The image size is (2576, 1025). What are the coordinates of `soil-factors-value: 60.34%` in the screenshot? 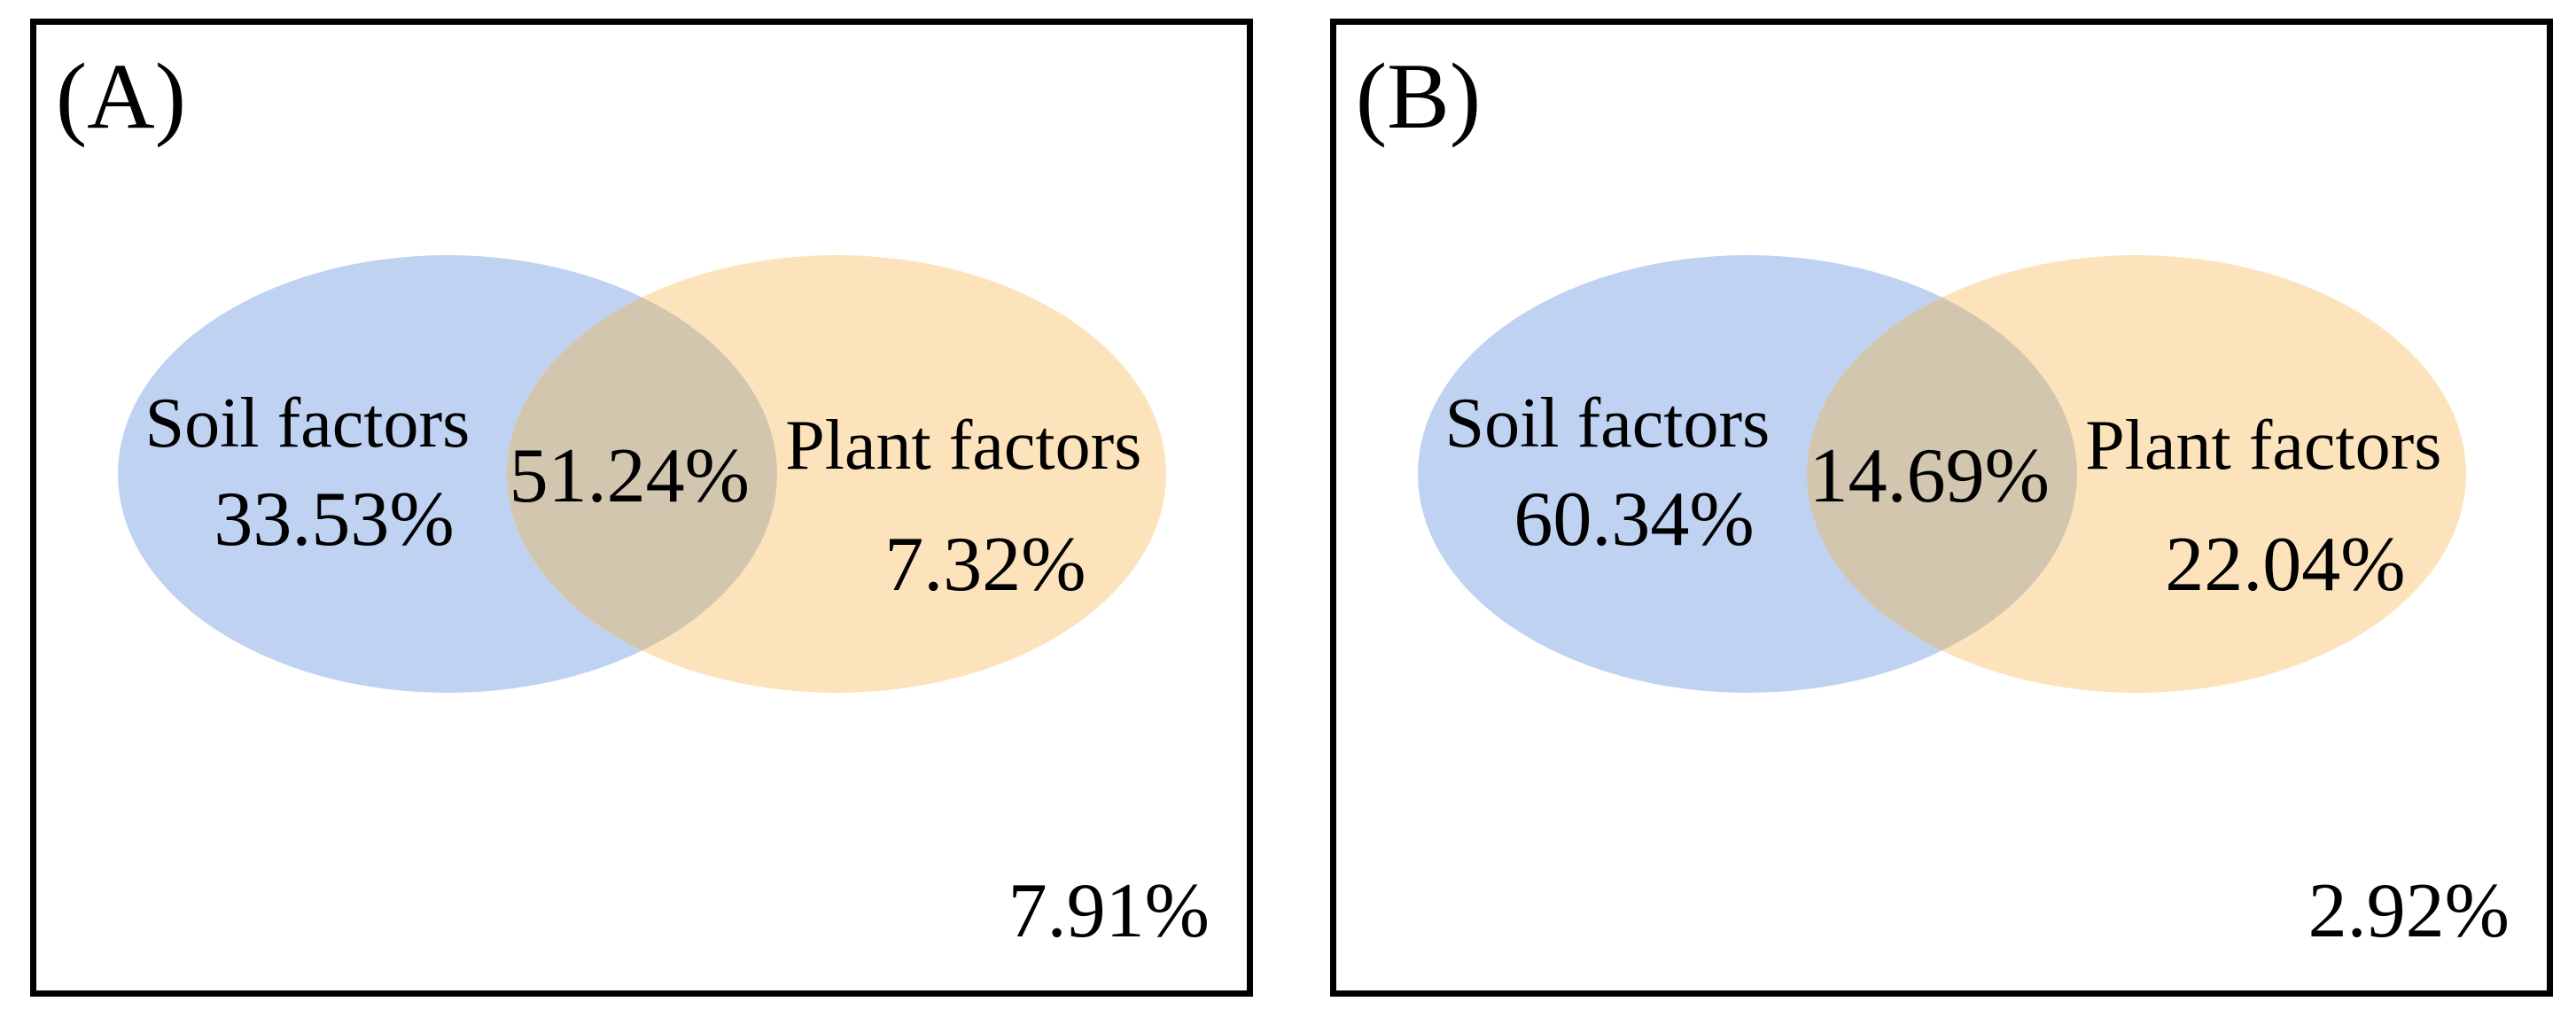 It's located at (1634, 520).